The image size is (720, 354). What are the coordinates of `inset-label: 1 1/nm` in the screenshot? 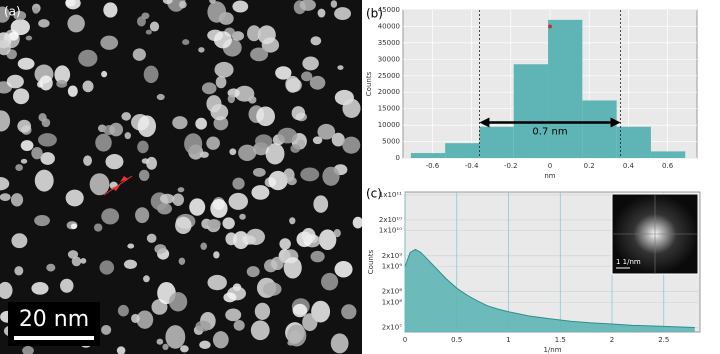 It's located at (628, 262).